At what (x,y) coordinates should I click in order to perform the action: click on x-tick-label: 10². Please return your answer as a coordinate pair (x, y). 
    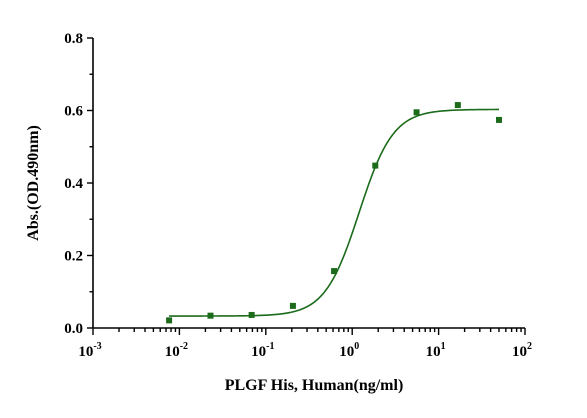
    Looking at the image, I should click on (522, 350).